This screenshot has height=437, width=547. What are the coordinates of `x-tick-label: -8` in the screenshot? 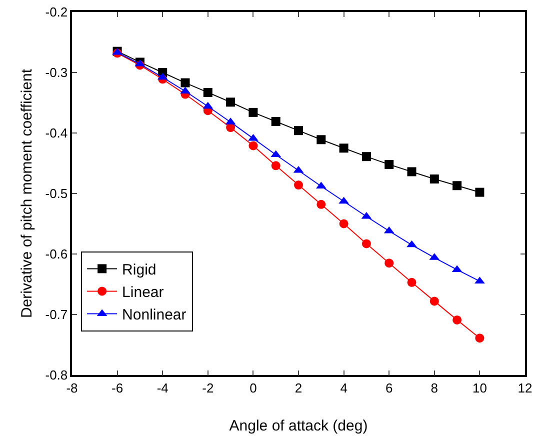 It's located at (72, 388).